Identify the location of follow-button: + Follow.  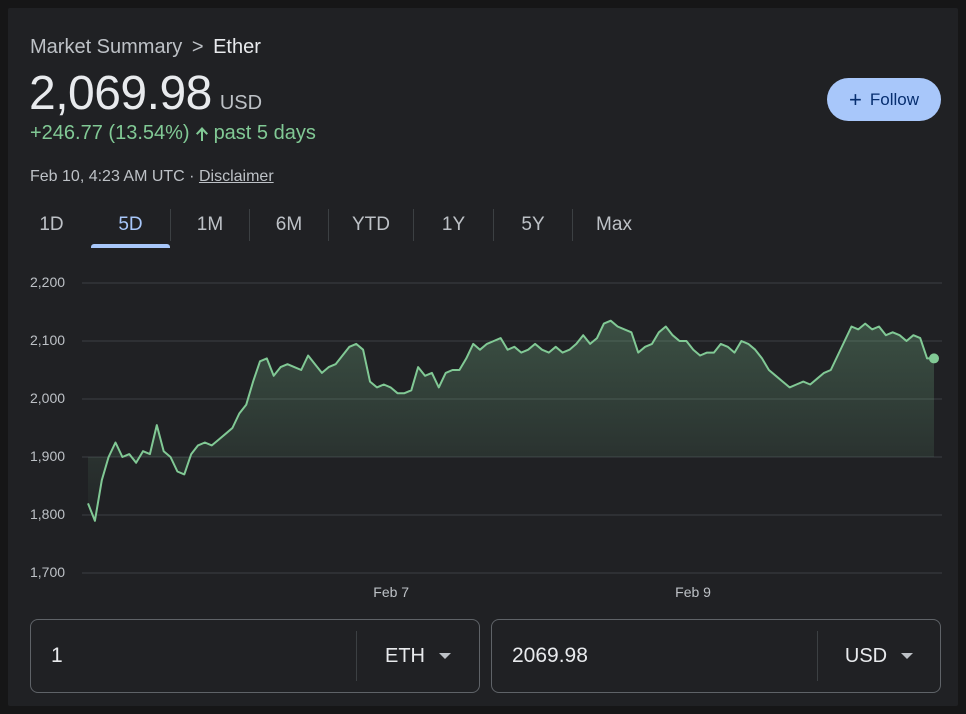
(884, 99).